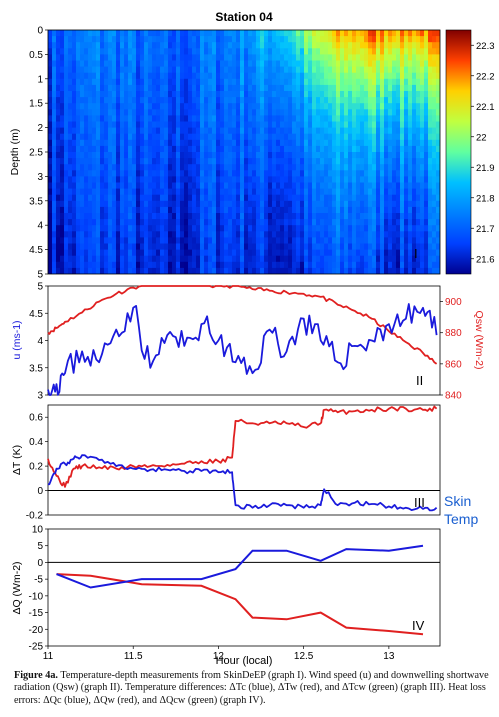 This screenshot has width=499, height=717. What do you see at coordinates (40, 128) in the screenshot?
I see `heatmap-y-tick-label: 2` at bounding box center [40, 128].